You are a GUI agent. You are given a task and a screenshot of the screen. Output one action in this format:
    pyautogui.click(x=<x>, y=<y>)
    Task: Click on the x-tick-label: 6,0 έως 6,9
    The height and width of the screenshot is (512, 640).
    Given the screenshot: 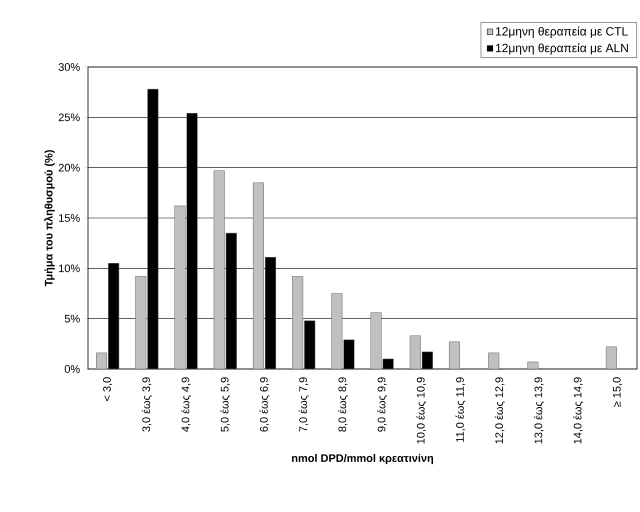 What is the action you would take?
    pyautogui.click(x=264, y=404)
    